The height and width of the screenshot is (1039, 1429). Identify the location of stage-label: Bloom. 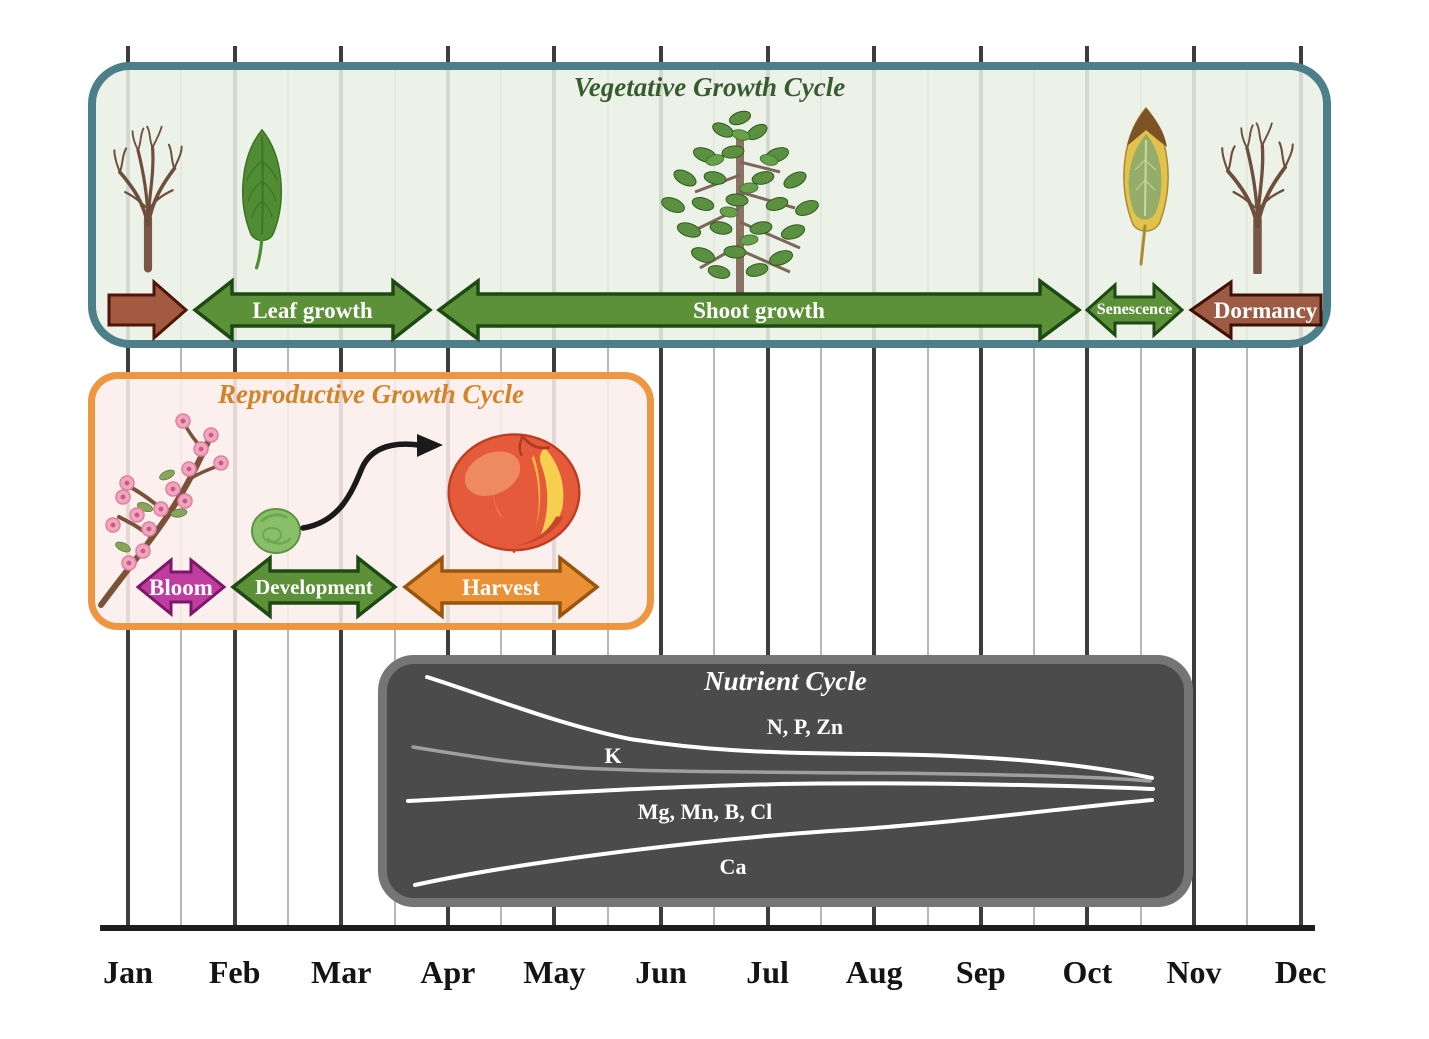
(181, 587).